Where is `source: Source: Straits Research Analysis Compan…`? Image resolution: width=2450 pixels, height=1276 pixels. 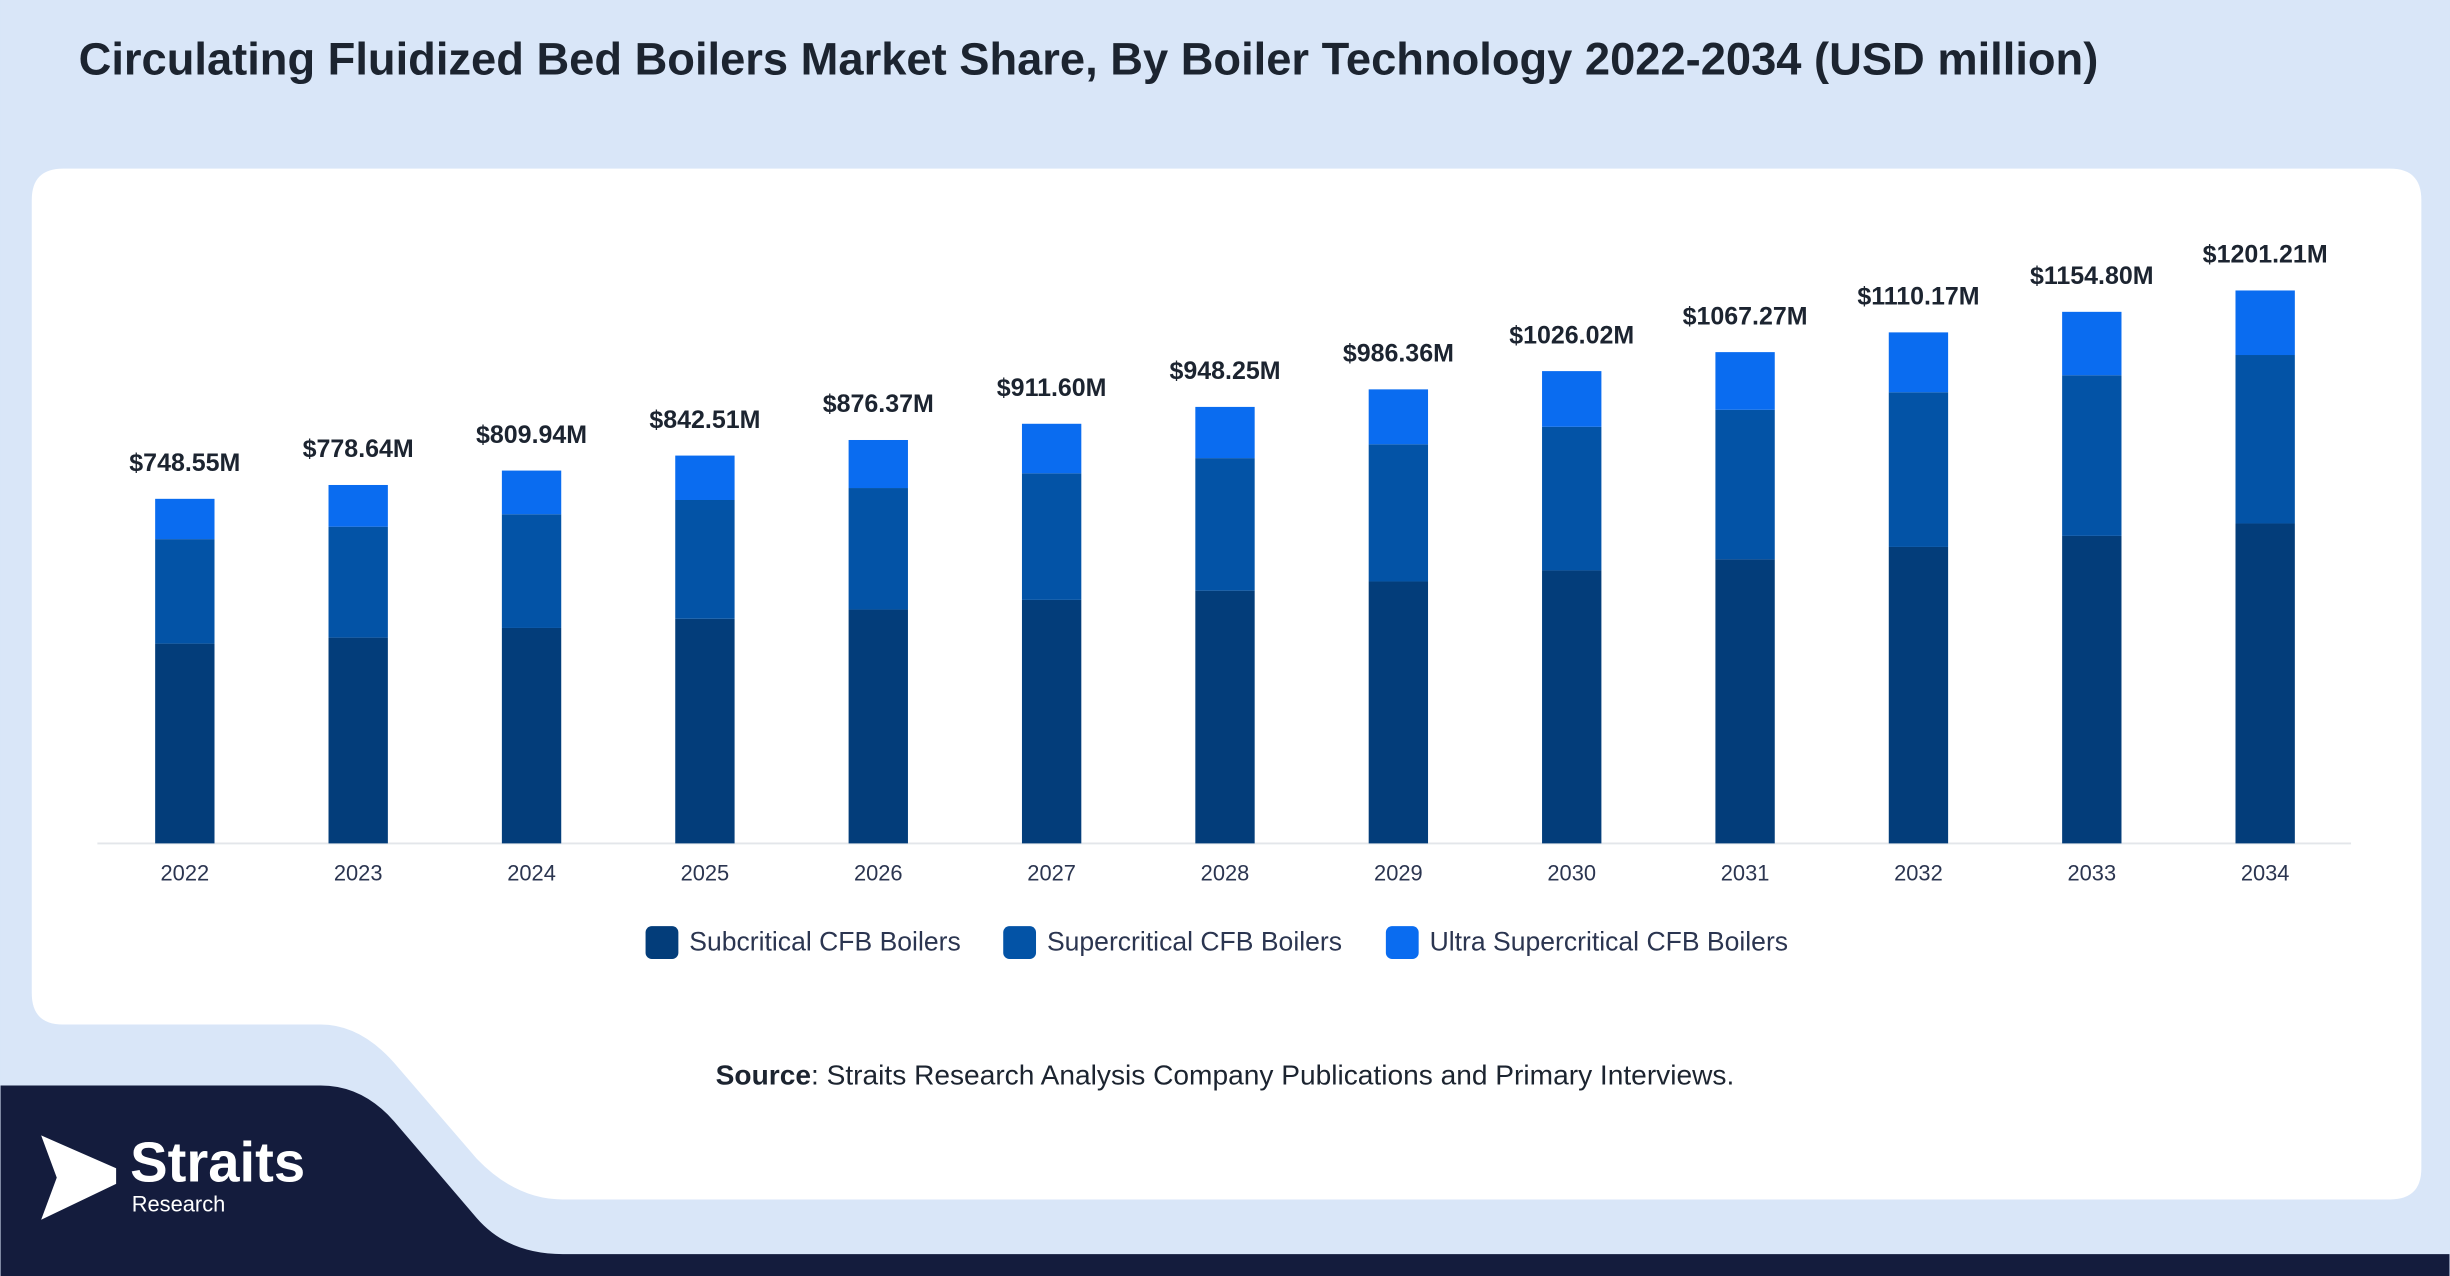 source: Source: Straits Research Analysis Compan… is located at coordinates (1225, 1075).